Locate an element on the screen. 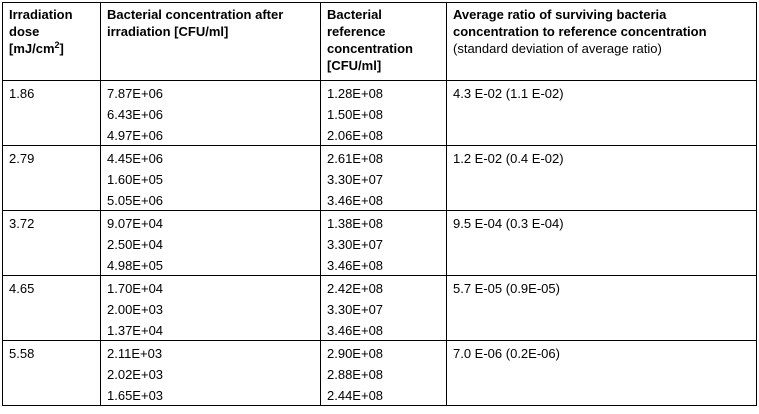 The width and height of the screenshot is (759, 414). header-text: irradiation [CFU/ml] is located at coordinates (168, 31).